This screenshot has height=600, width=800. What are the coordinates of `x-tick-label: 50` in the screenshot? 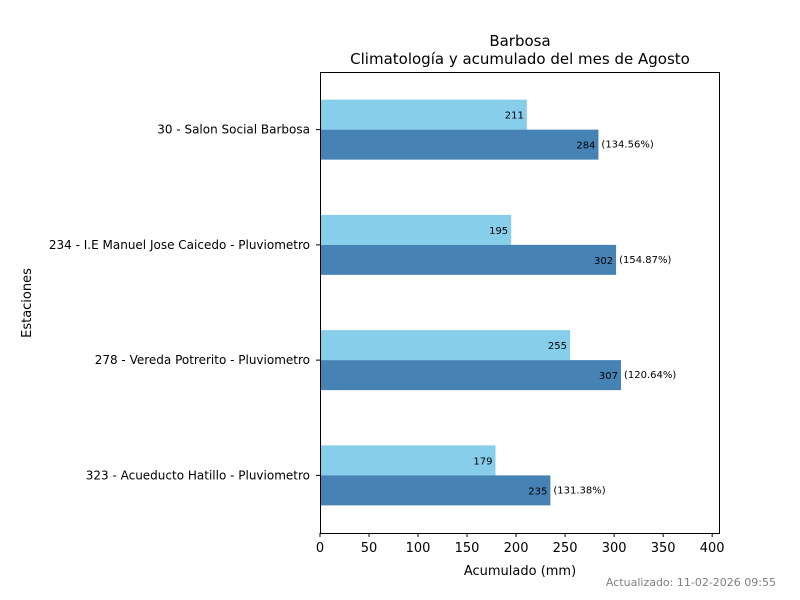 It's located at (369, 548).